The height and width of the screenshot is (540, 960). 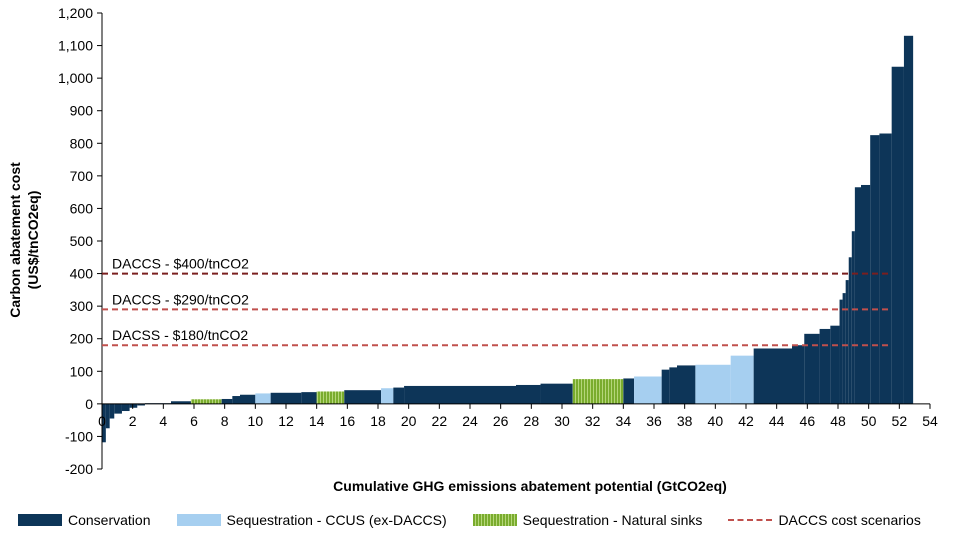 I want to click on x-tick-label: 4, so click(x=163, y=421).